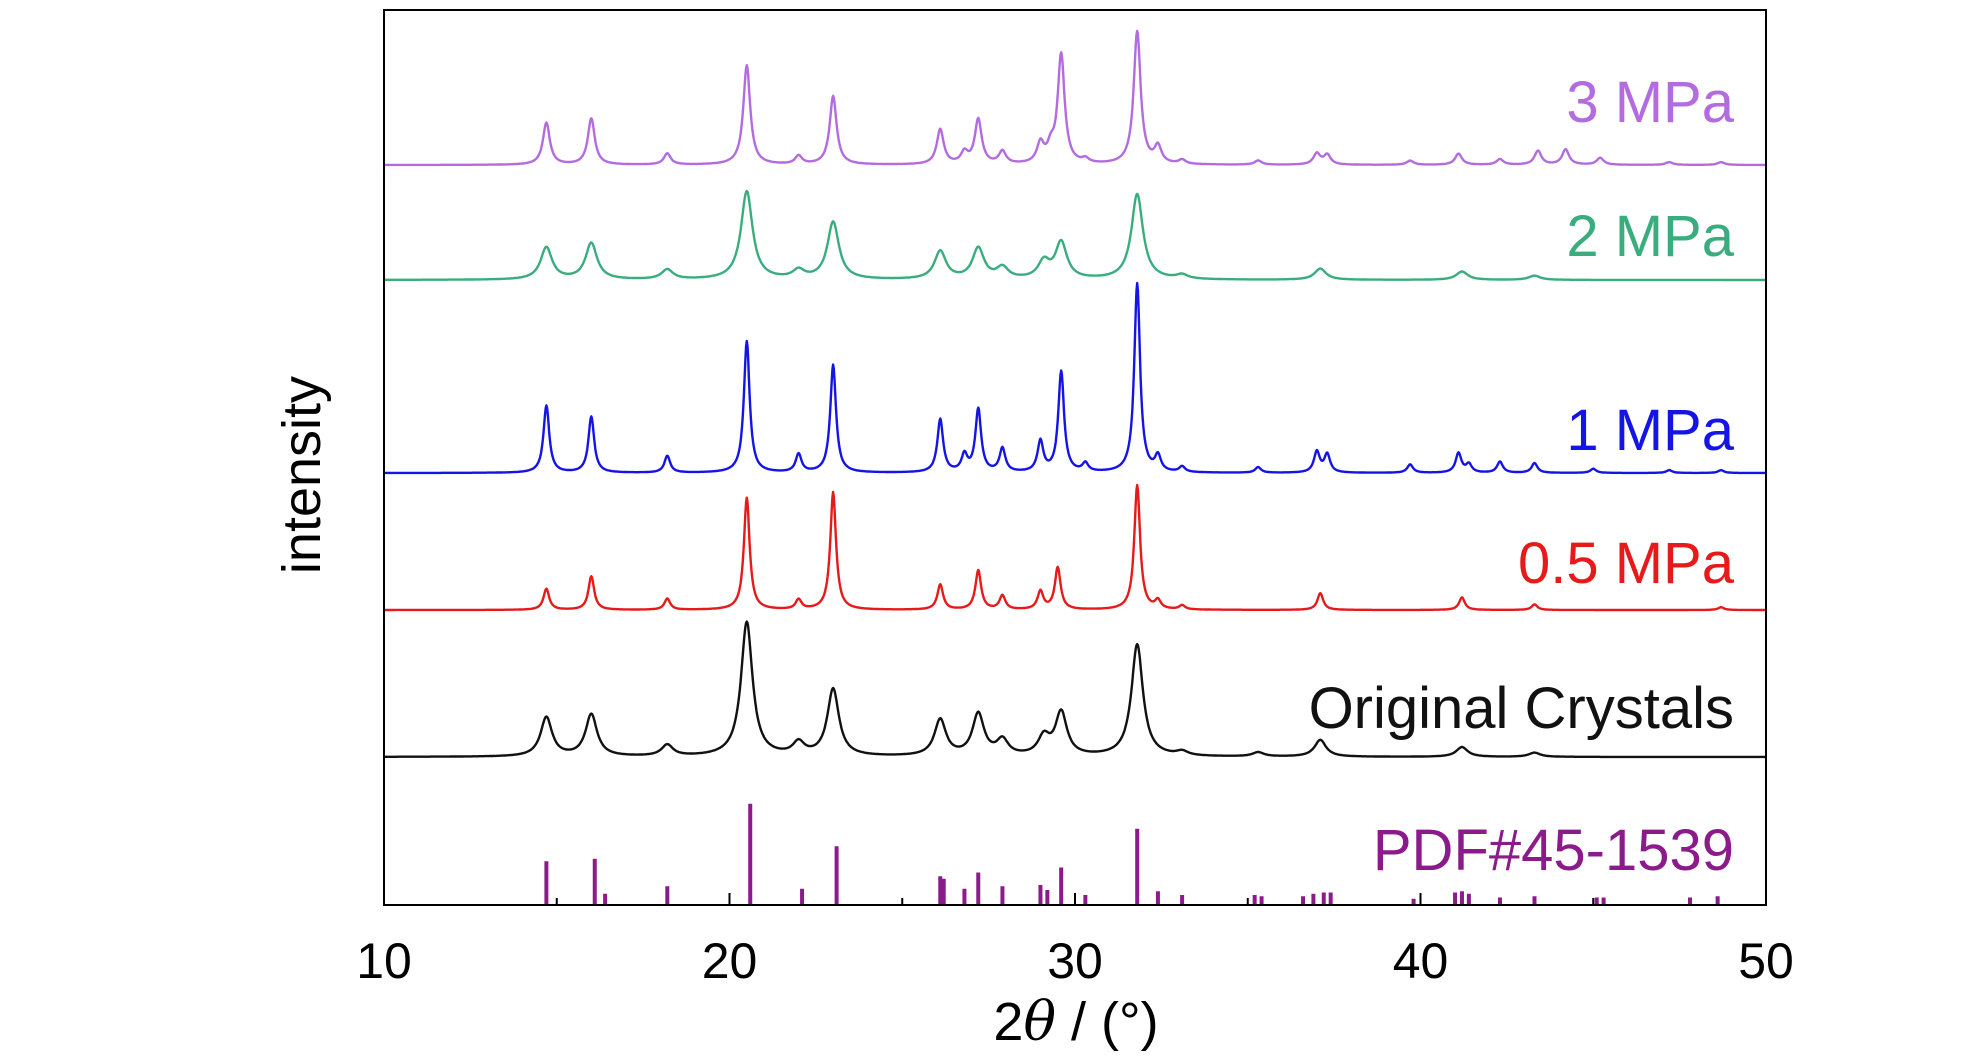 This screenshot has height=1063, width=1984. Describe the element at coordinates (1421, 961) in the screenshot. I see `x-tick-label: 40` at that location.